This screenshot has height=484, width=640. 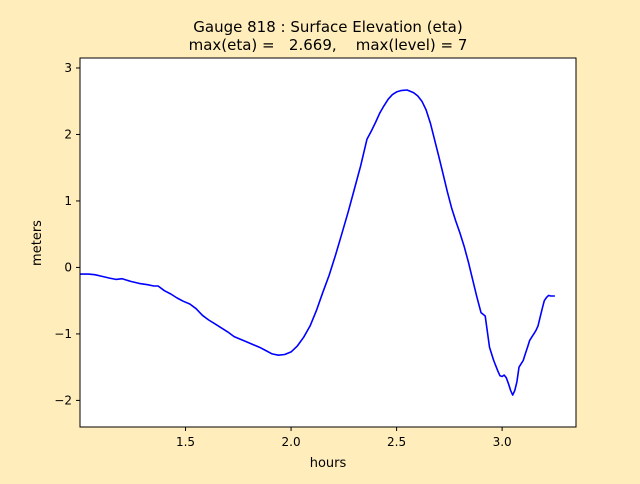 I want to click on y-axis-ticks: −2 −1 0 1 2 3, so click(x=67, y=234).